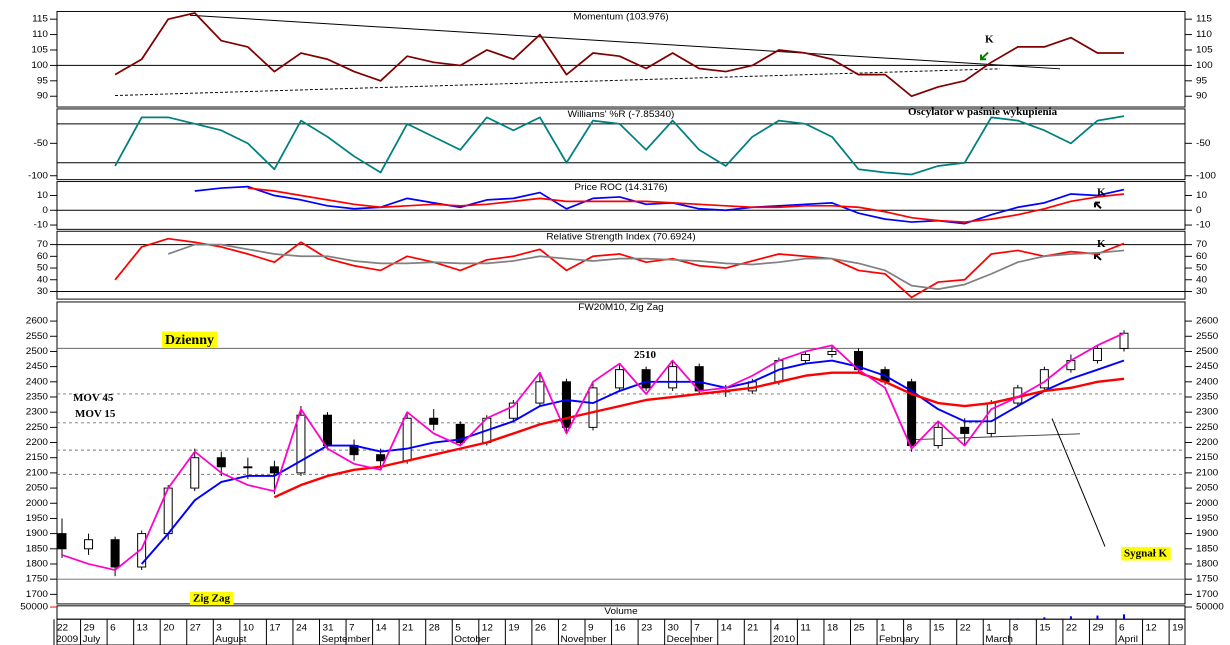 The height and width of the screenshot is (645, 1230). What do you see at coordinates (1203, 225) in the screenshot?
I see `y-tick-label: -10` at bounding box center [1203, 225].